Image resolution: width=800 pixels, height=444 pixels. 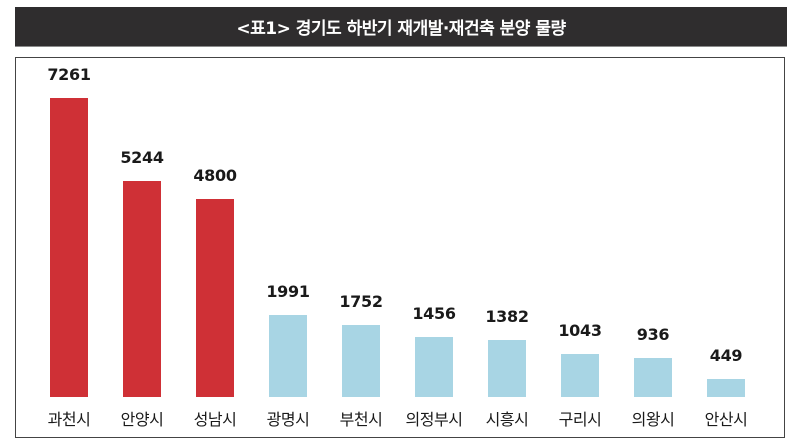 I want to click on bar-value-label: 449, so click(x=726, y=355).